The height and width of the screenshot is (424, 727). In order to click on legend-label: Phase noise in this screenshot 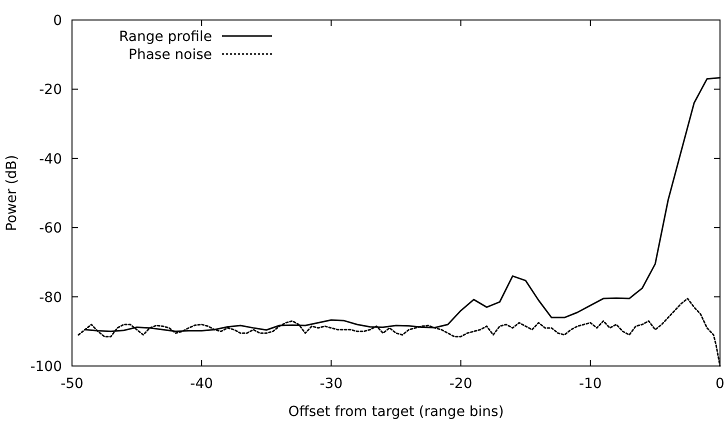, I will do `click(170, 55)`.